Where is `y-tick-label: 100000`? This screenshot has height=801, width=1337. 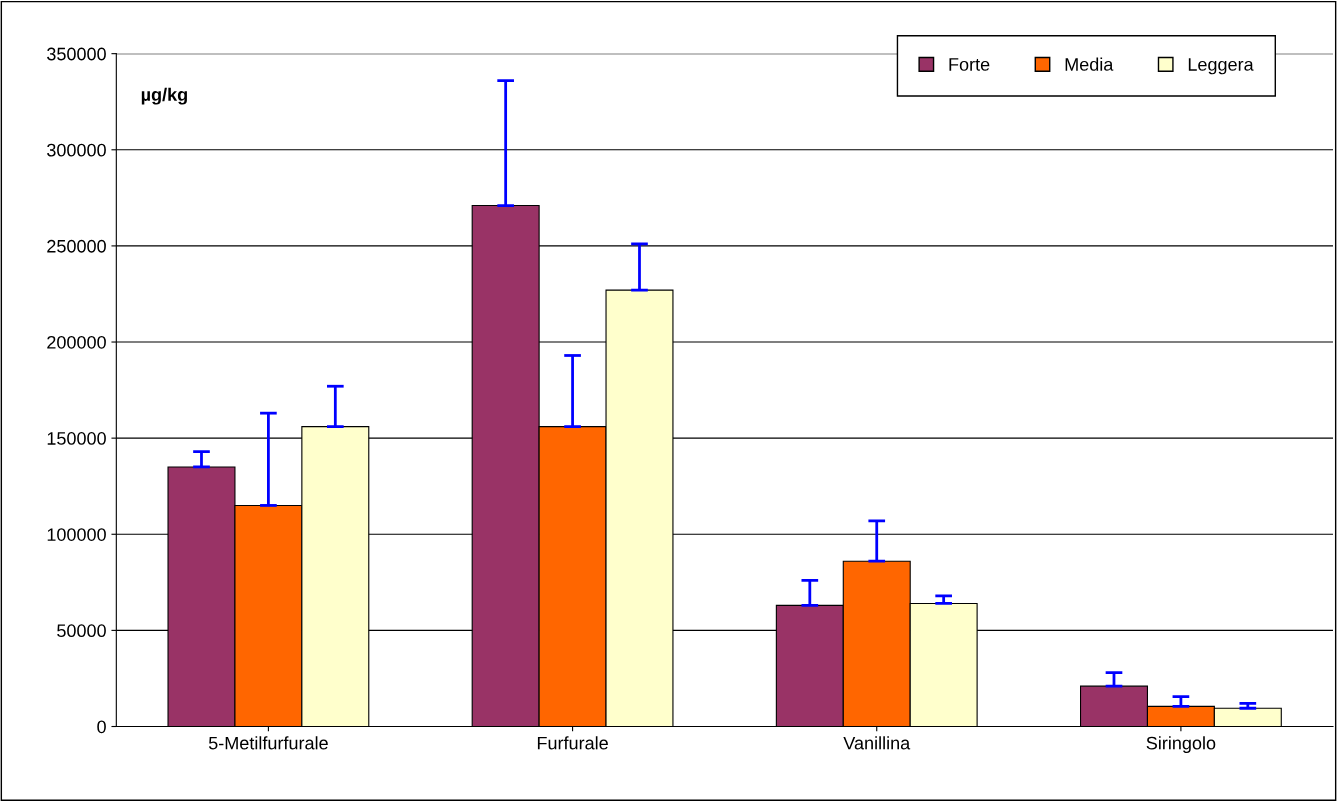 y-tick-label: 100000 is located at coordinates (76, 534).